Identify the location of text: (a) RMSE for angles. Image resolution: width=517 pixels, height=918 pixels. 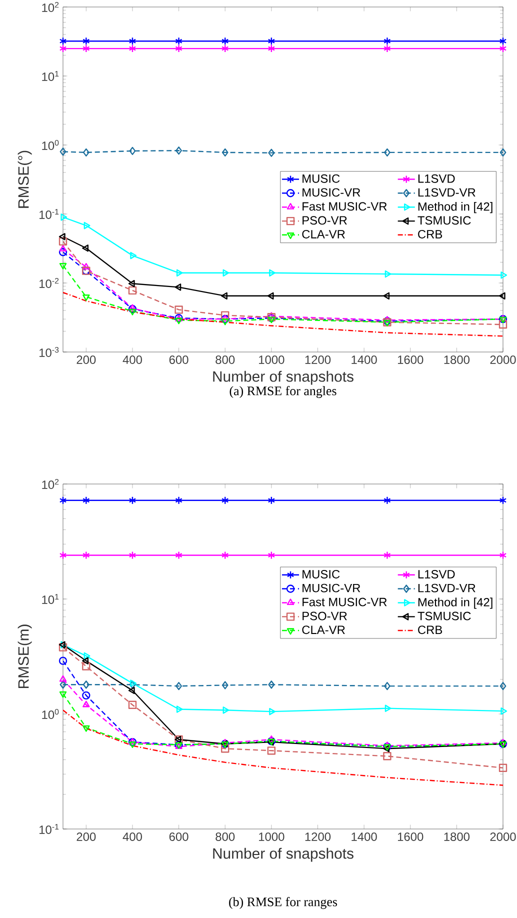
(283, 392).